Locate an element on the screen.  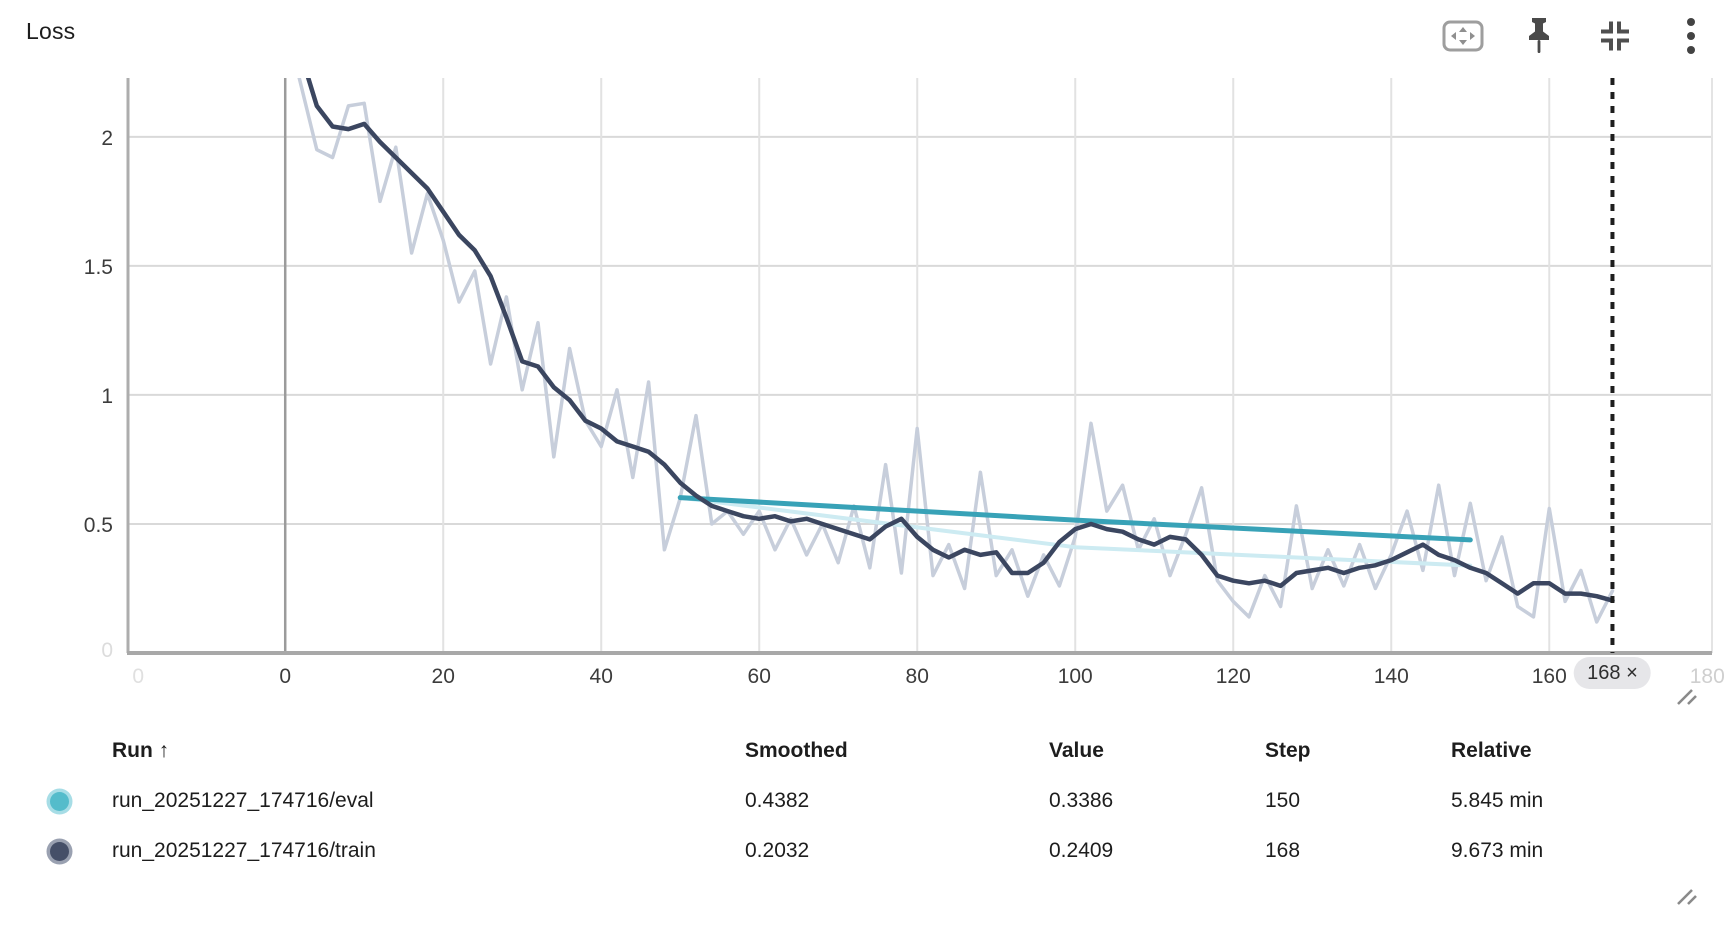
collapse-button is located at coordinates (1615, 36).